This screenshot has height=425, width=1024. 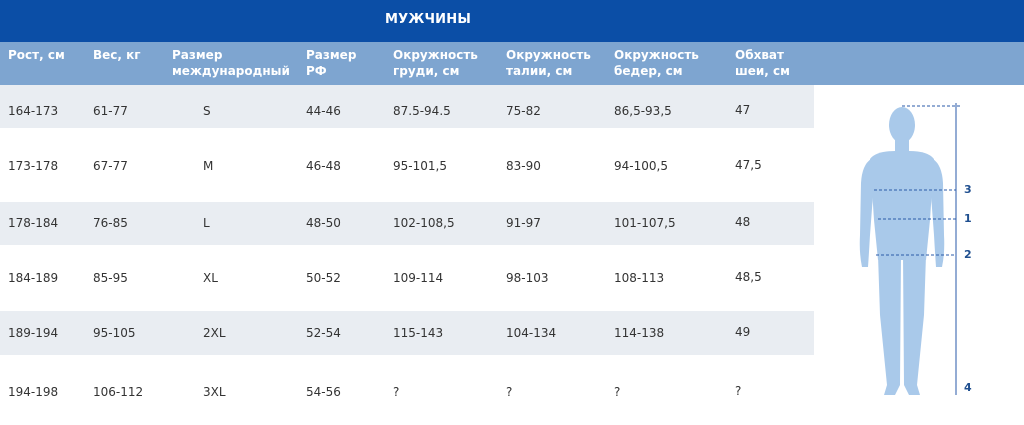 I want to click on cell-waist: 91-97, so click(x=523, y=223).